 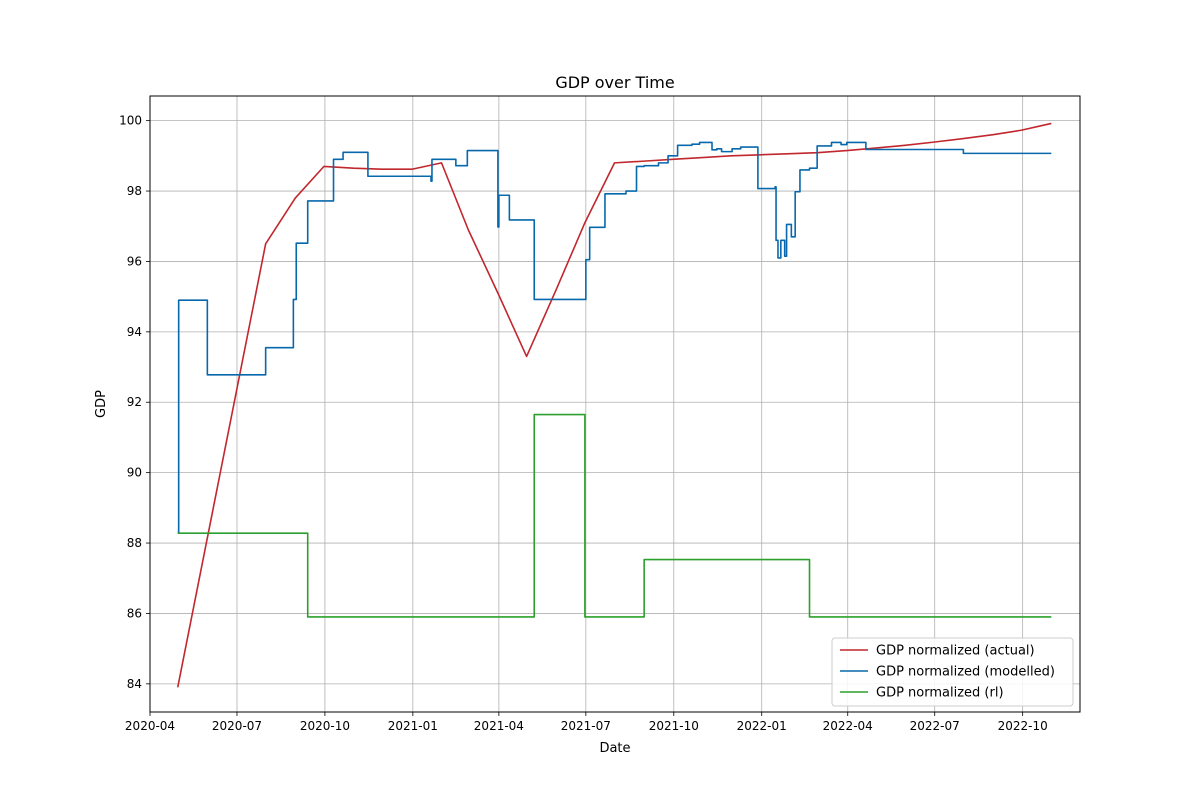 What do you see at coordinates (134, 191) in the screenshot?
I see `y-tick-label: 98` at bounding box center [134, 191].